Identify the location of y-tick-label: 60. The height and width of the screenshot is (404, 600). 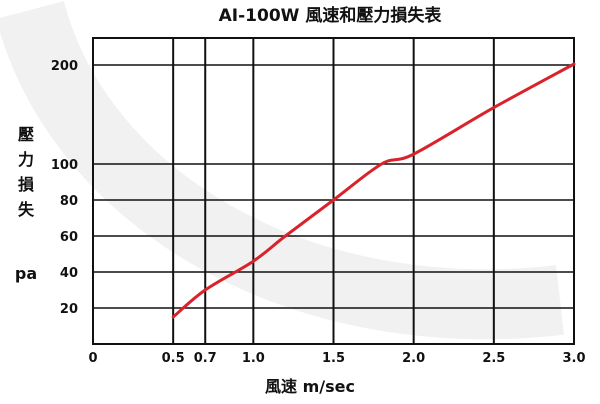
(69, 237).